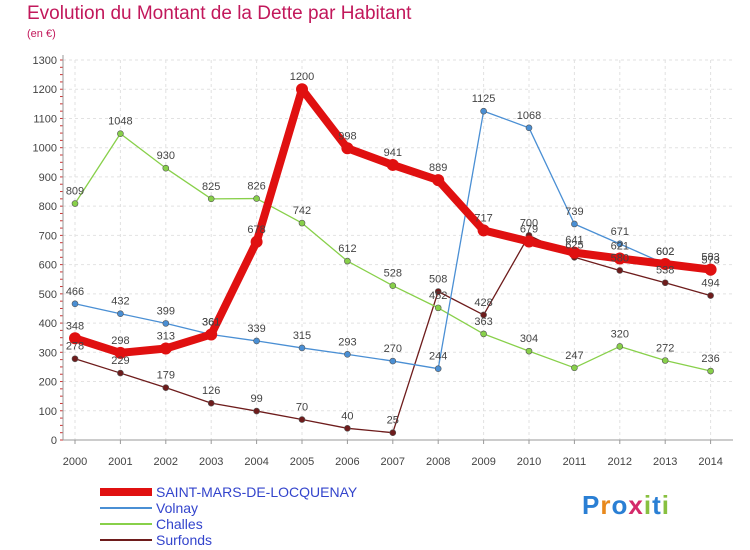  What do you see at coordinates (620, 334) in the screenshot?
I see `data-label: 320` at bounding box center [620, 334].